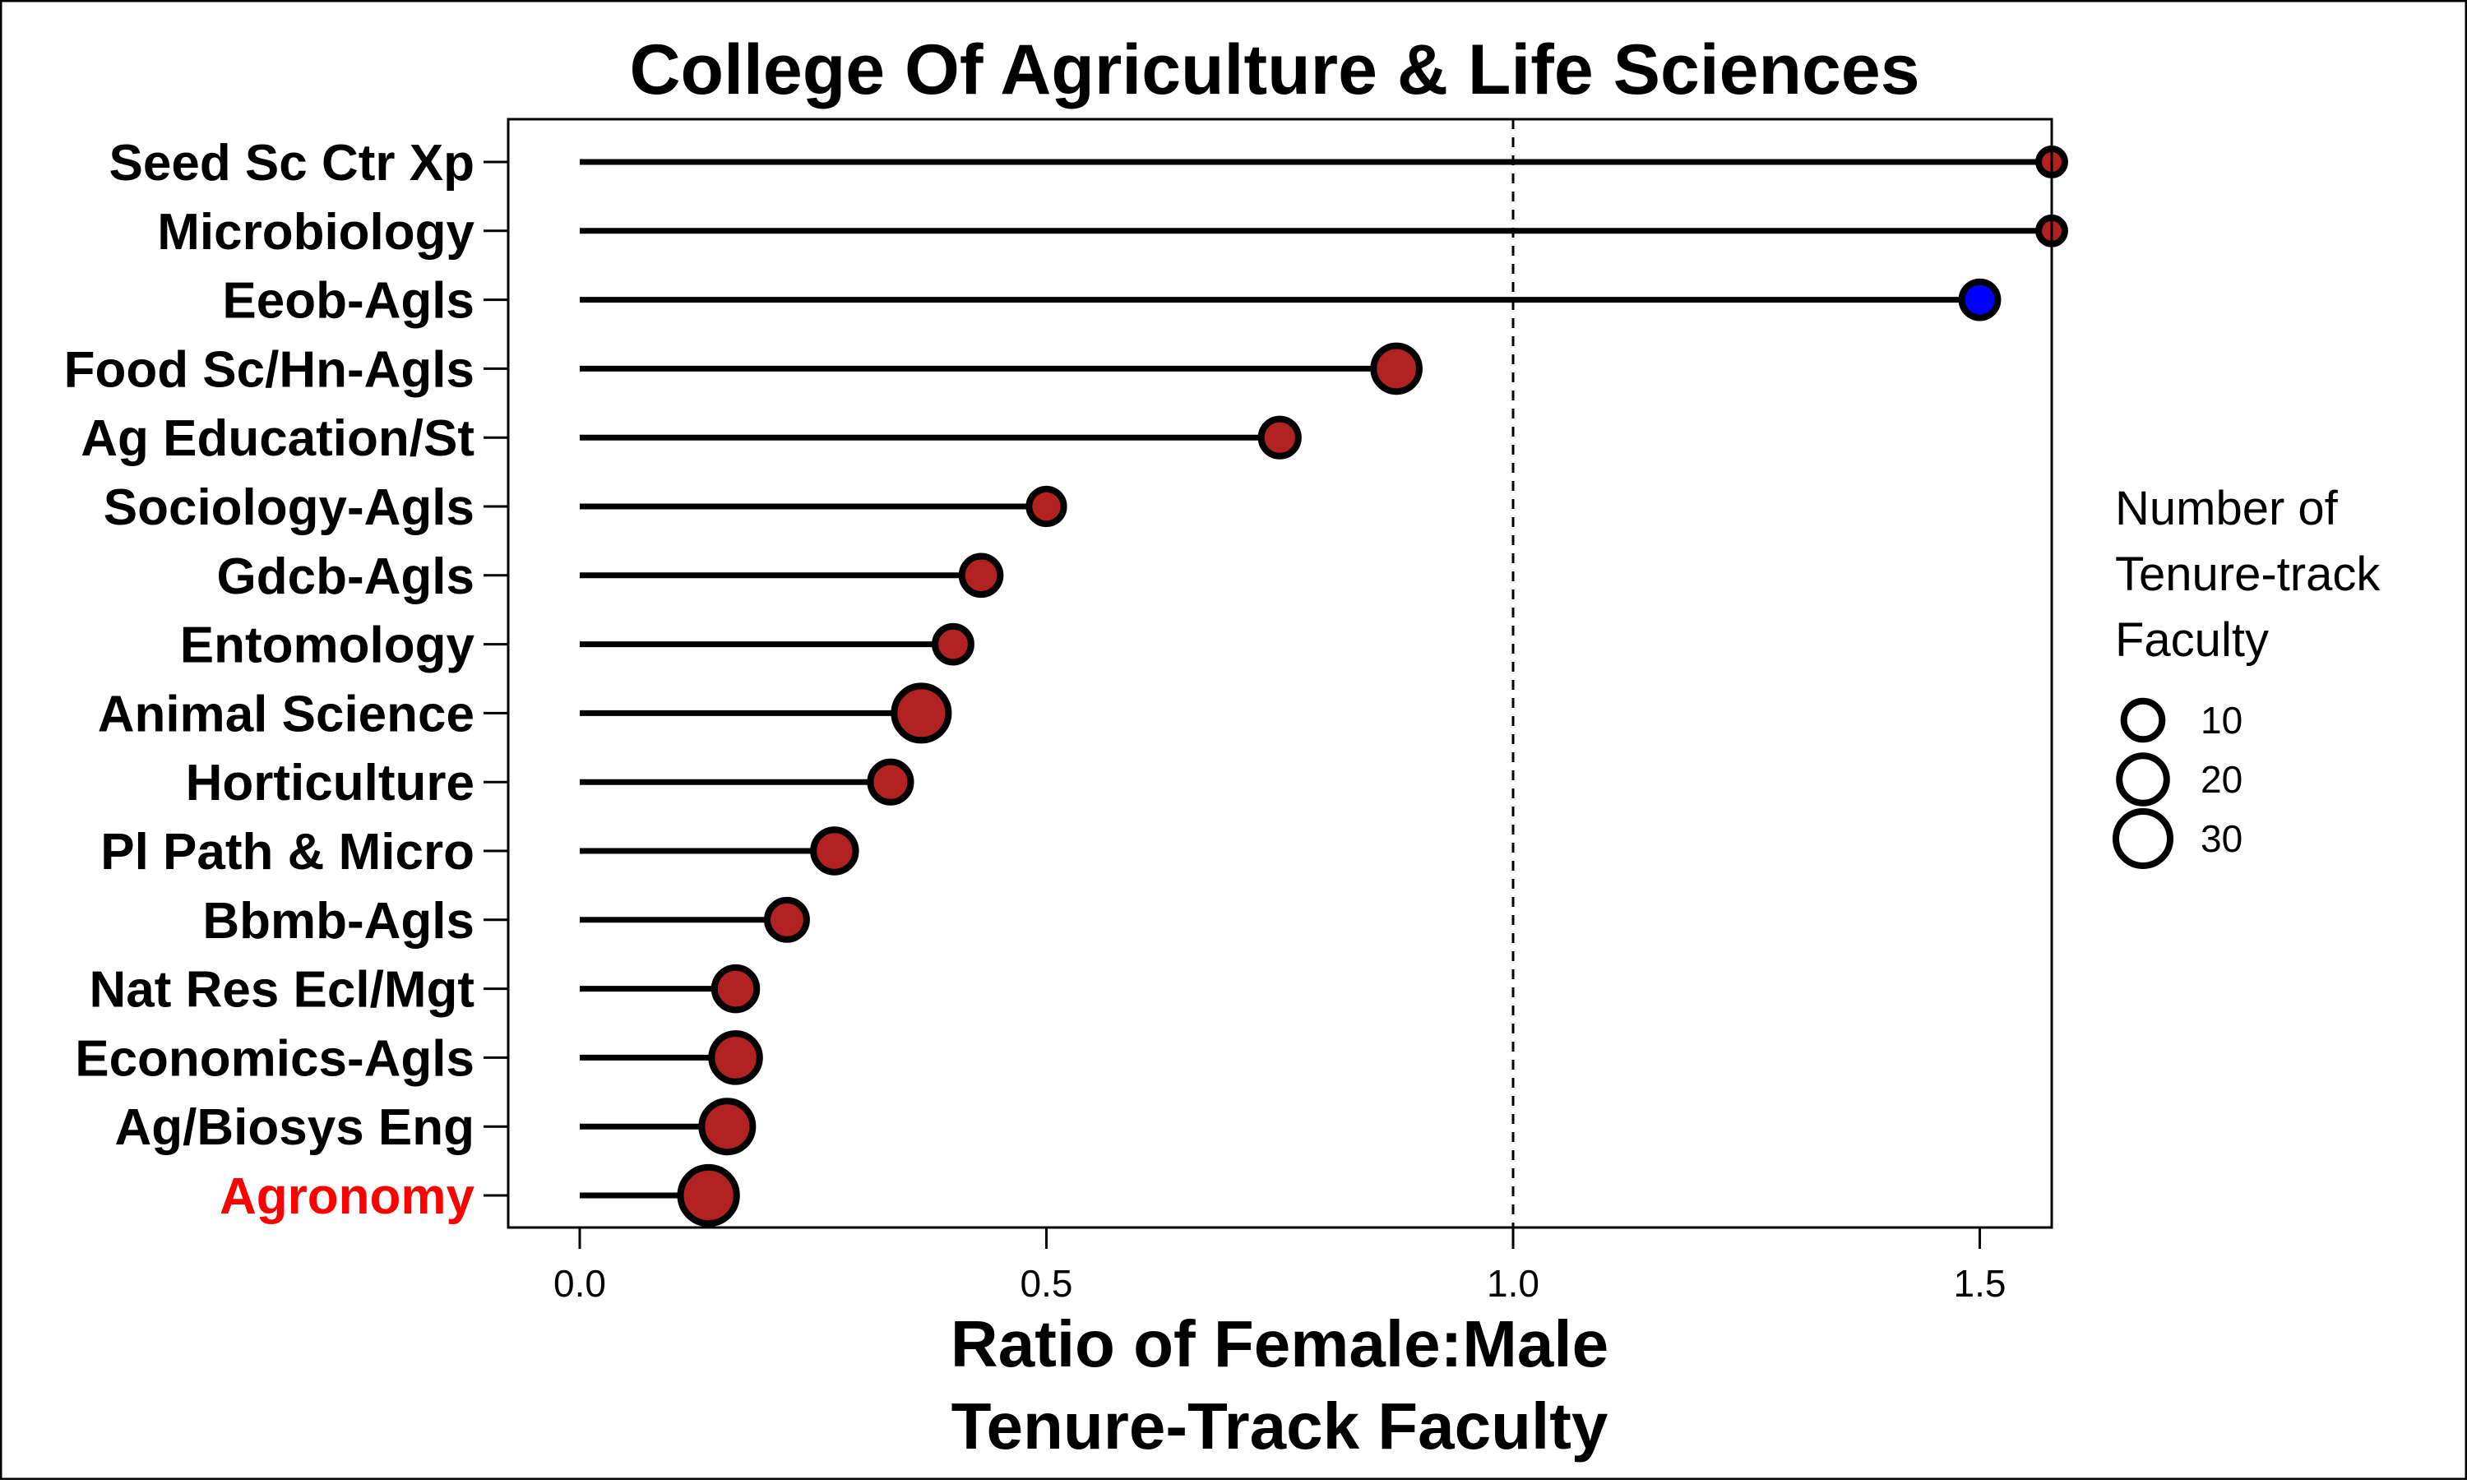  What do you see at coordinates (953, 644) in the screenshot?
I see `point-entomology` at bounding box center [953, 644].